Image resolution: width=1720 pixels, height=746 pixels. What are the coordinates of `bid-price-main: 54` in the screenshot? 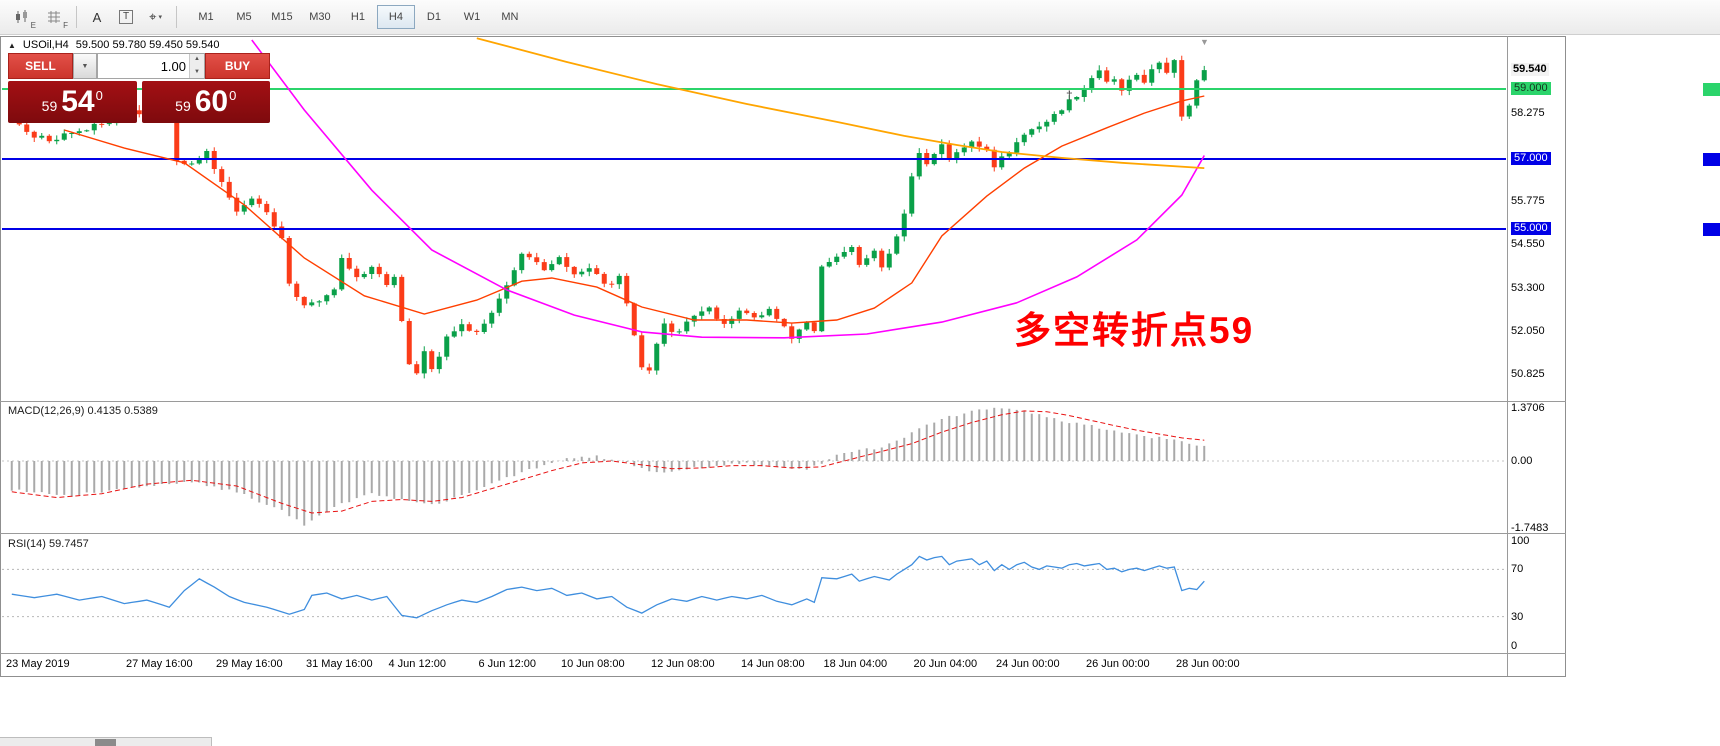 It's located at (78, 101).